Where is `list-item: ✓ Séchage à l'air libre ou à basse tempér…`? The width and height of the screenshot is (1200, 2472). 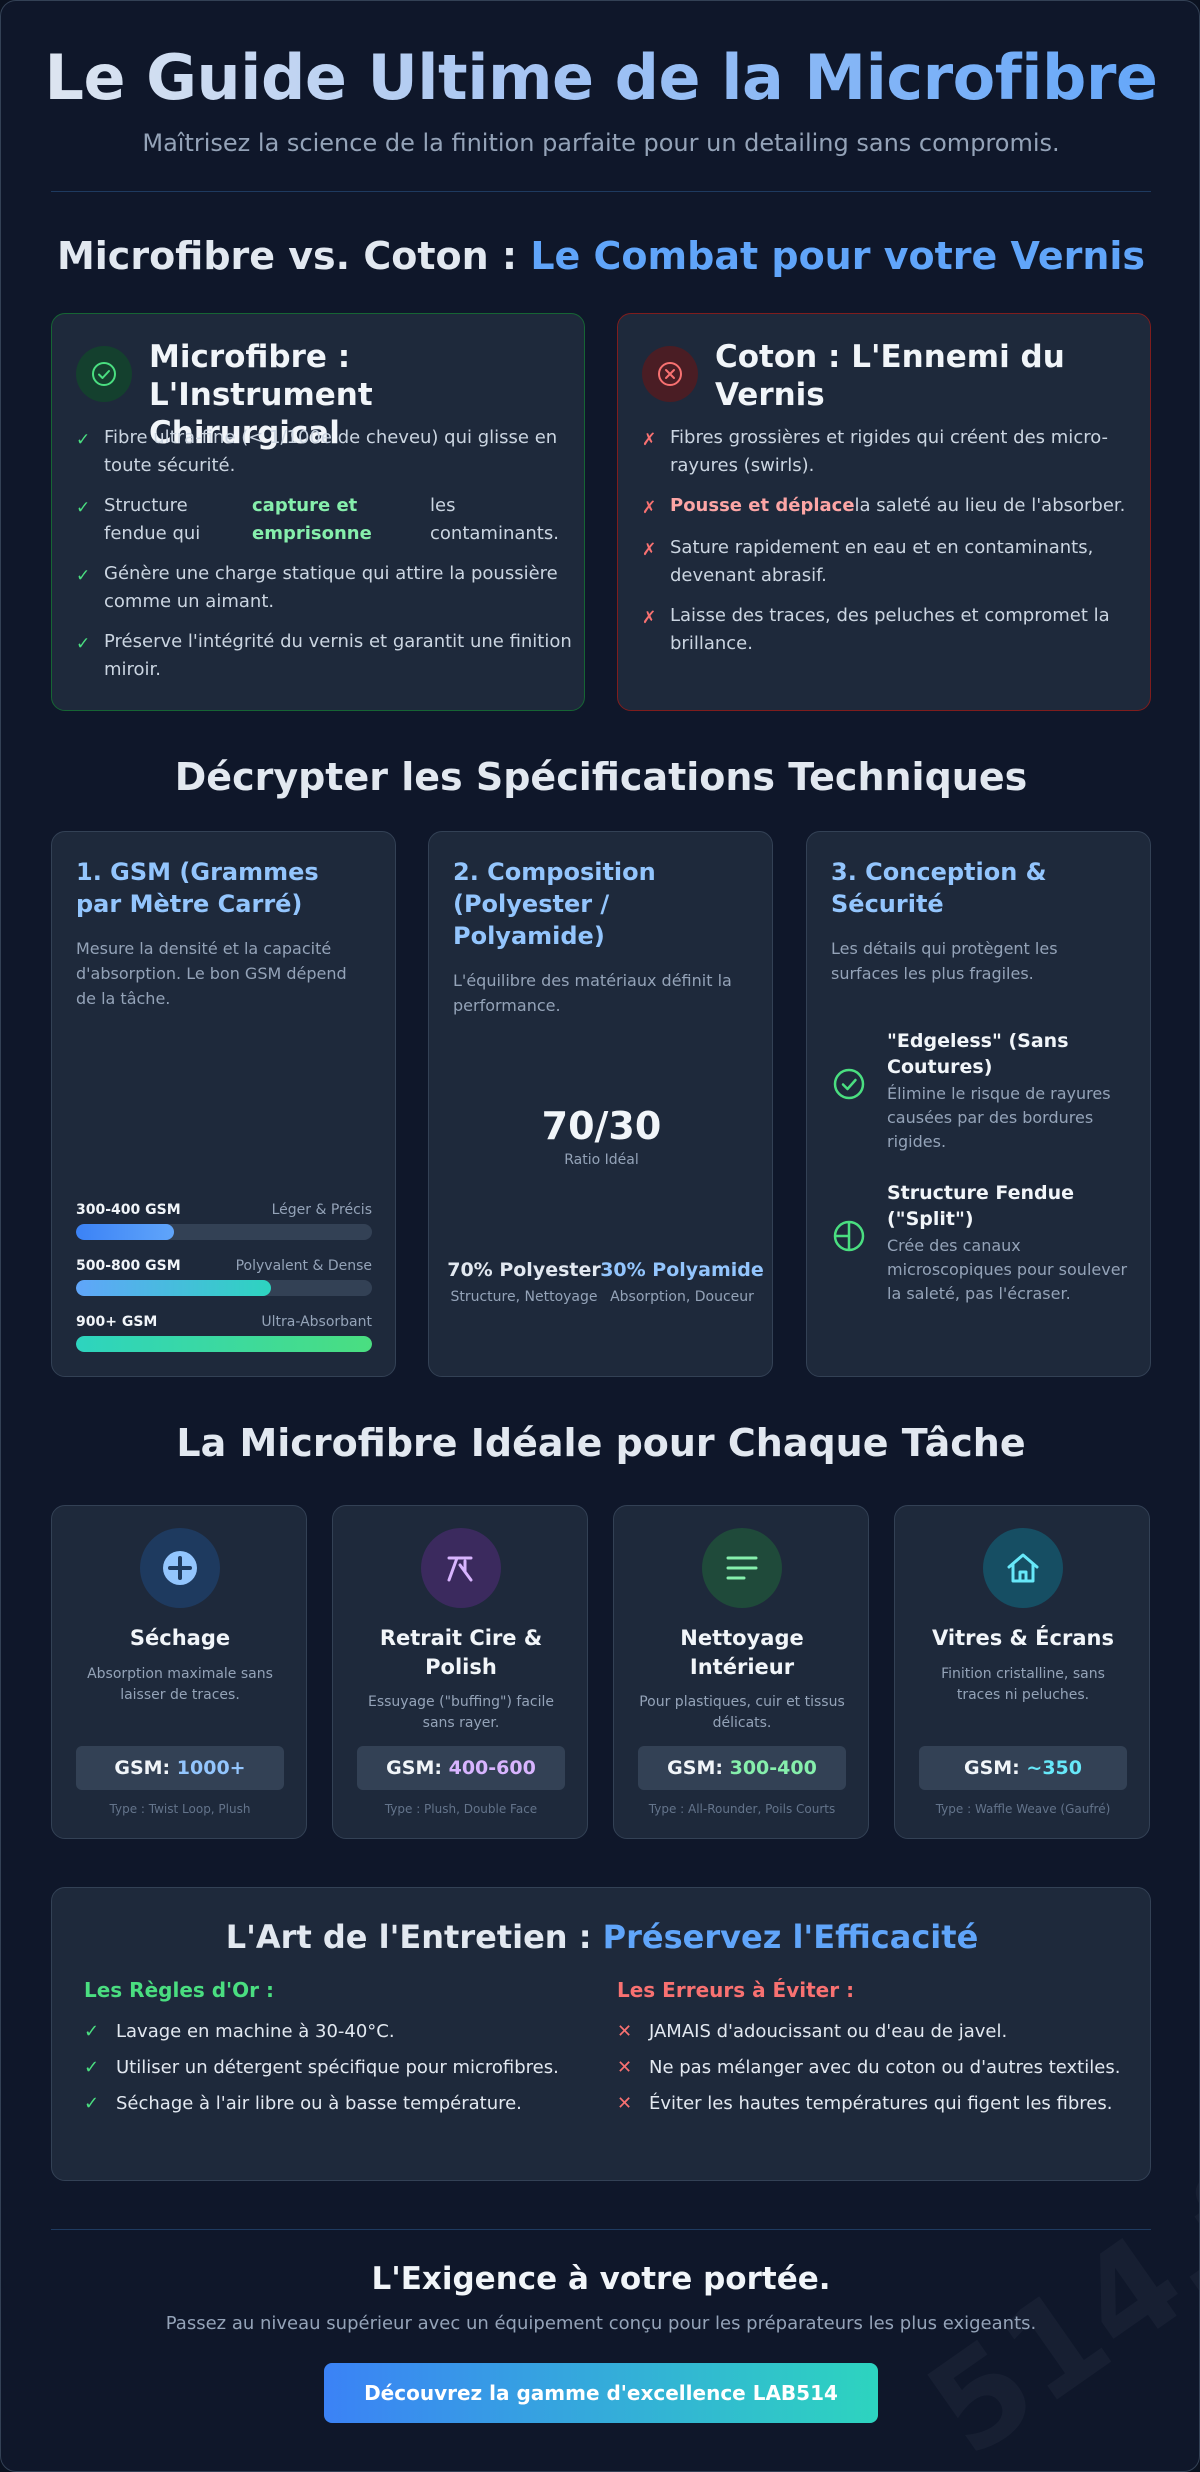 list-item: ✓ Séchage à l'air libre ou à basse tempér… is located at coordinates (339, 2104).